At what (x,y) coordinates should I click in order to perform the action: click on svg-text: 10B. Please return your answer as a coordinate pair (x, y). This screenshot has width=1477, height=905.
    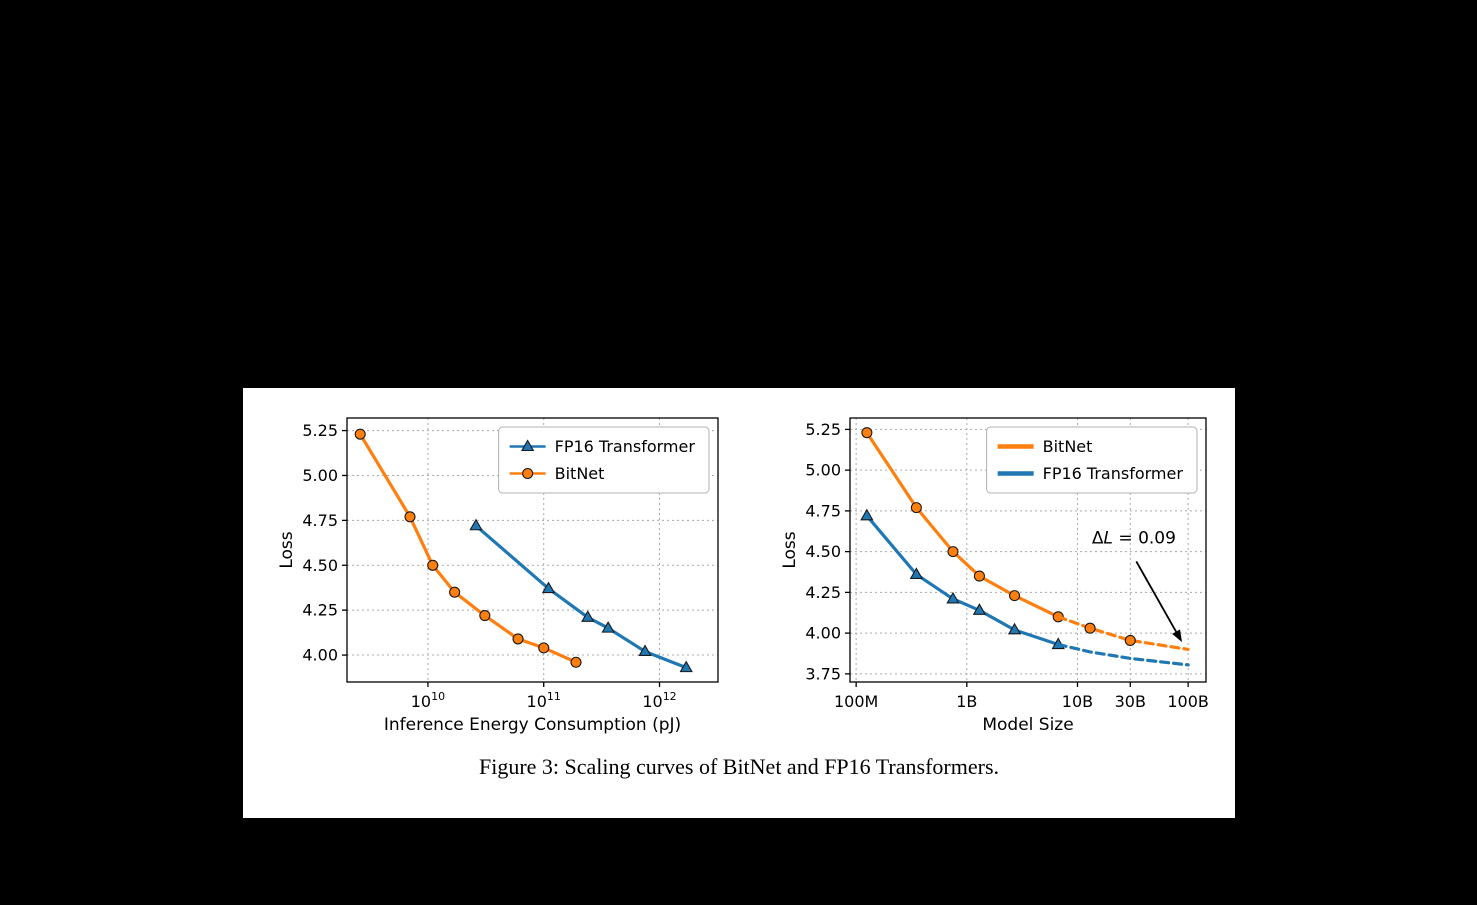
    Looking at the image, I should click on (1077, 701).